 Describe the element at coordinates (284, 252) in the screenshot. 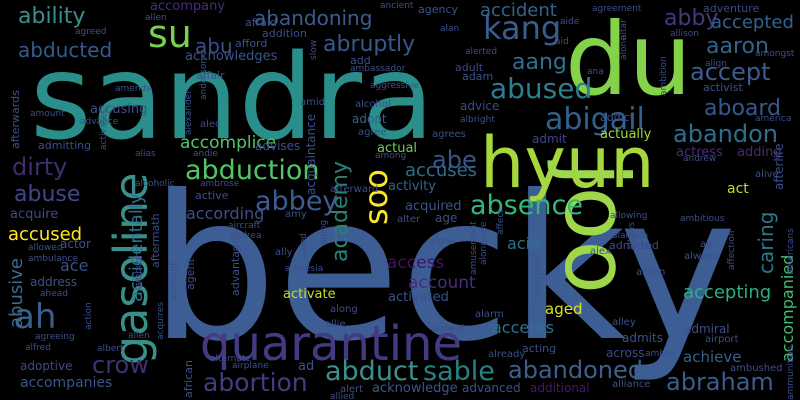

I see `word-ally: ally` at that location.